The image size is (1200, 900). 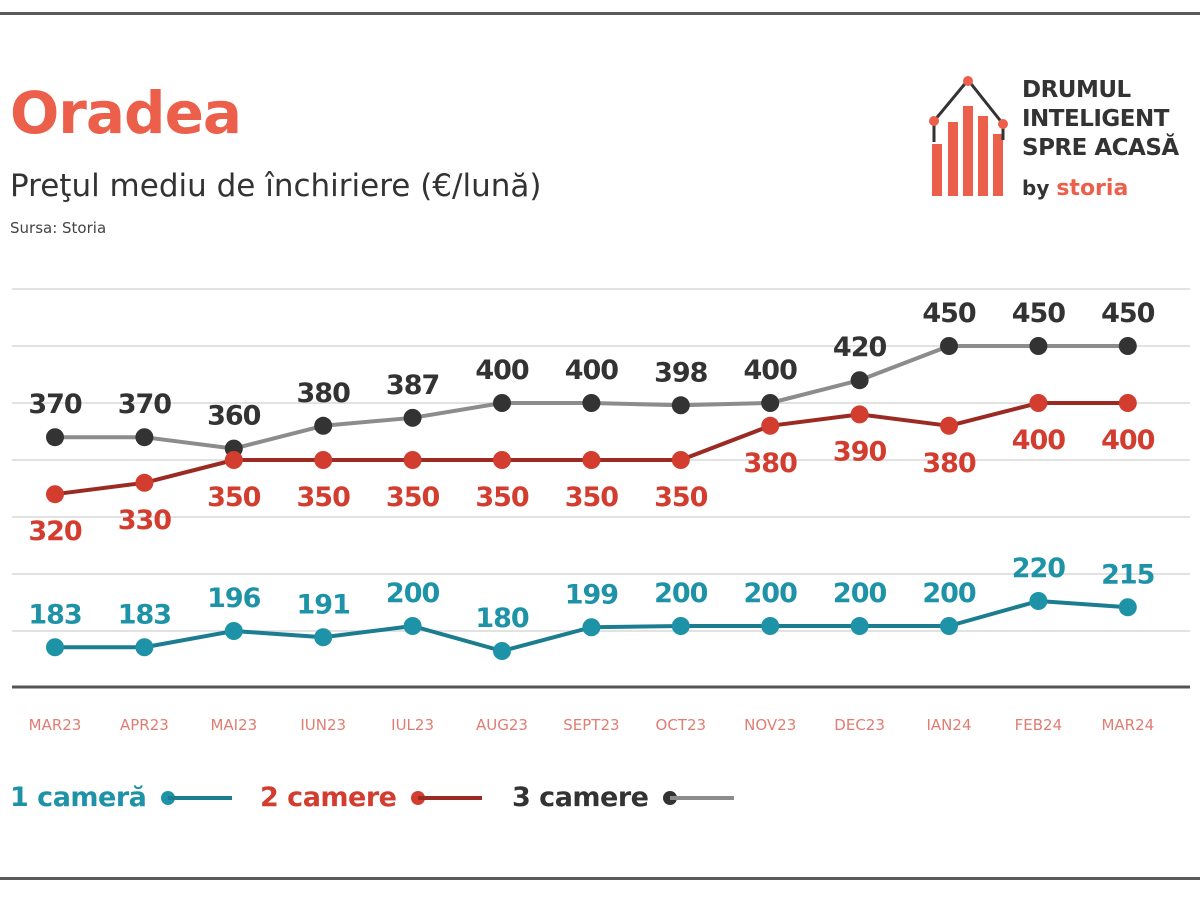 What do you see at coordinates (1095, 119) in the screenshot?
I see `logo-line-2: INTELIGENT` at bounding box center [1095, 119].